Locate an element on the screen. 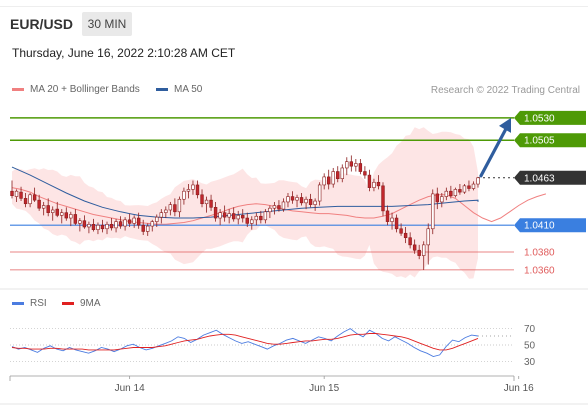  rsi-legend-label: RSI is located at coordinates (38, 303).